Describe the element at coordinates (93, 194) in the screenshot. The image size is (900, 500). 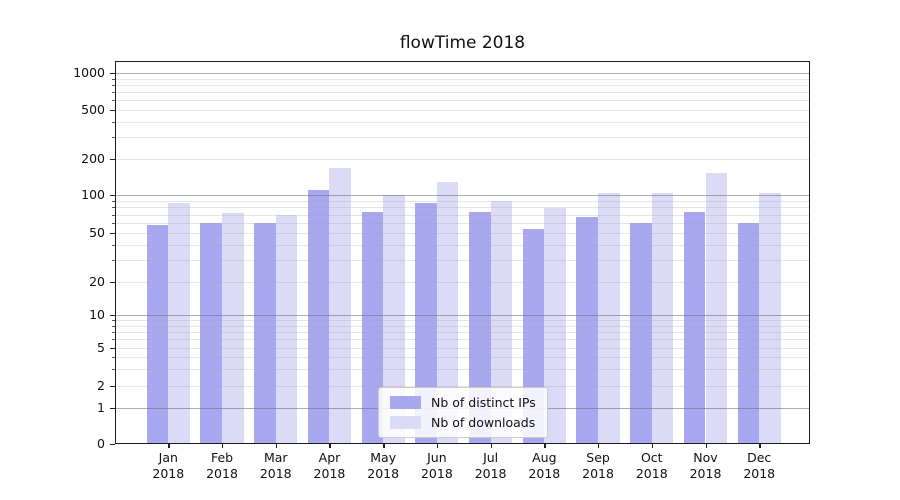
I see `y-tick-label: 100` at that location.